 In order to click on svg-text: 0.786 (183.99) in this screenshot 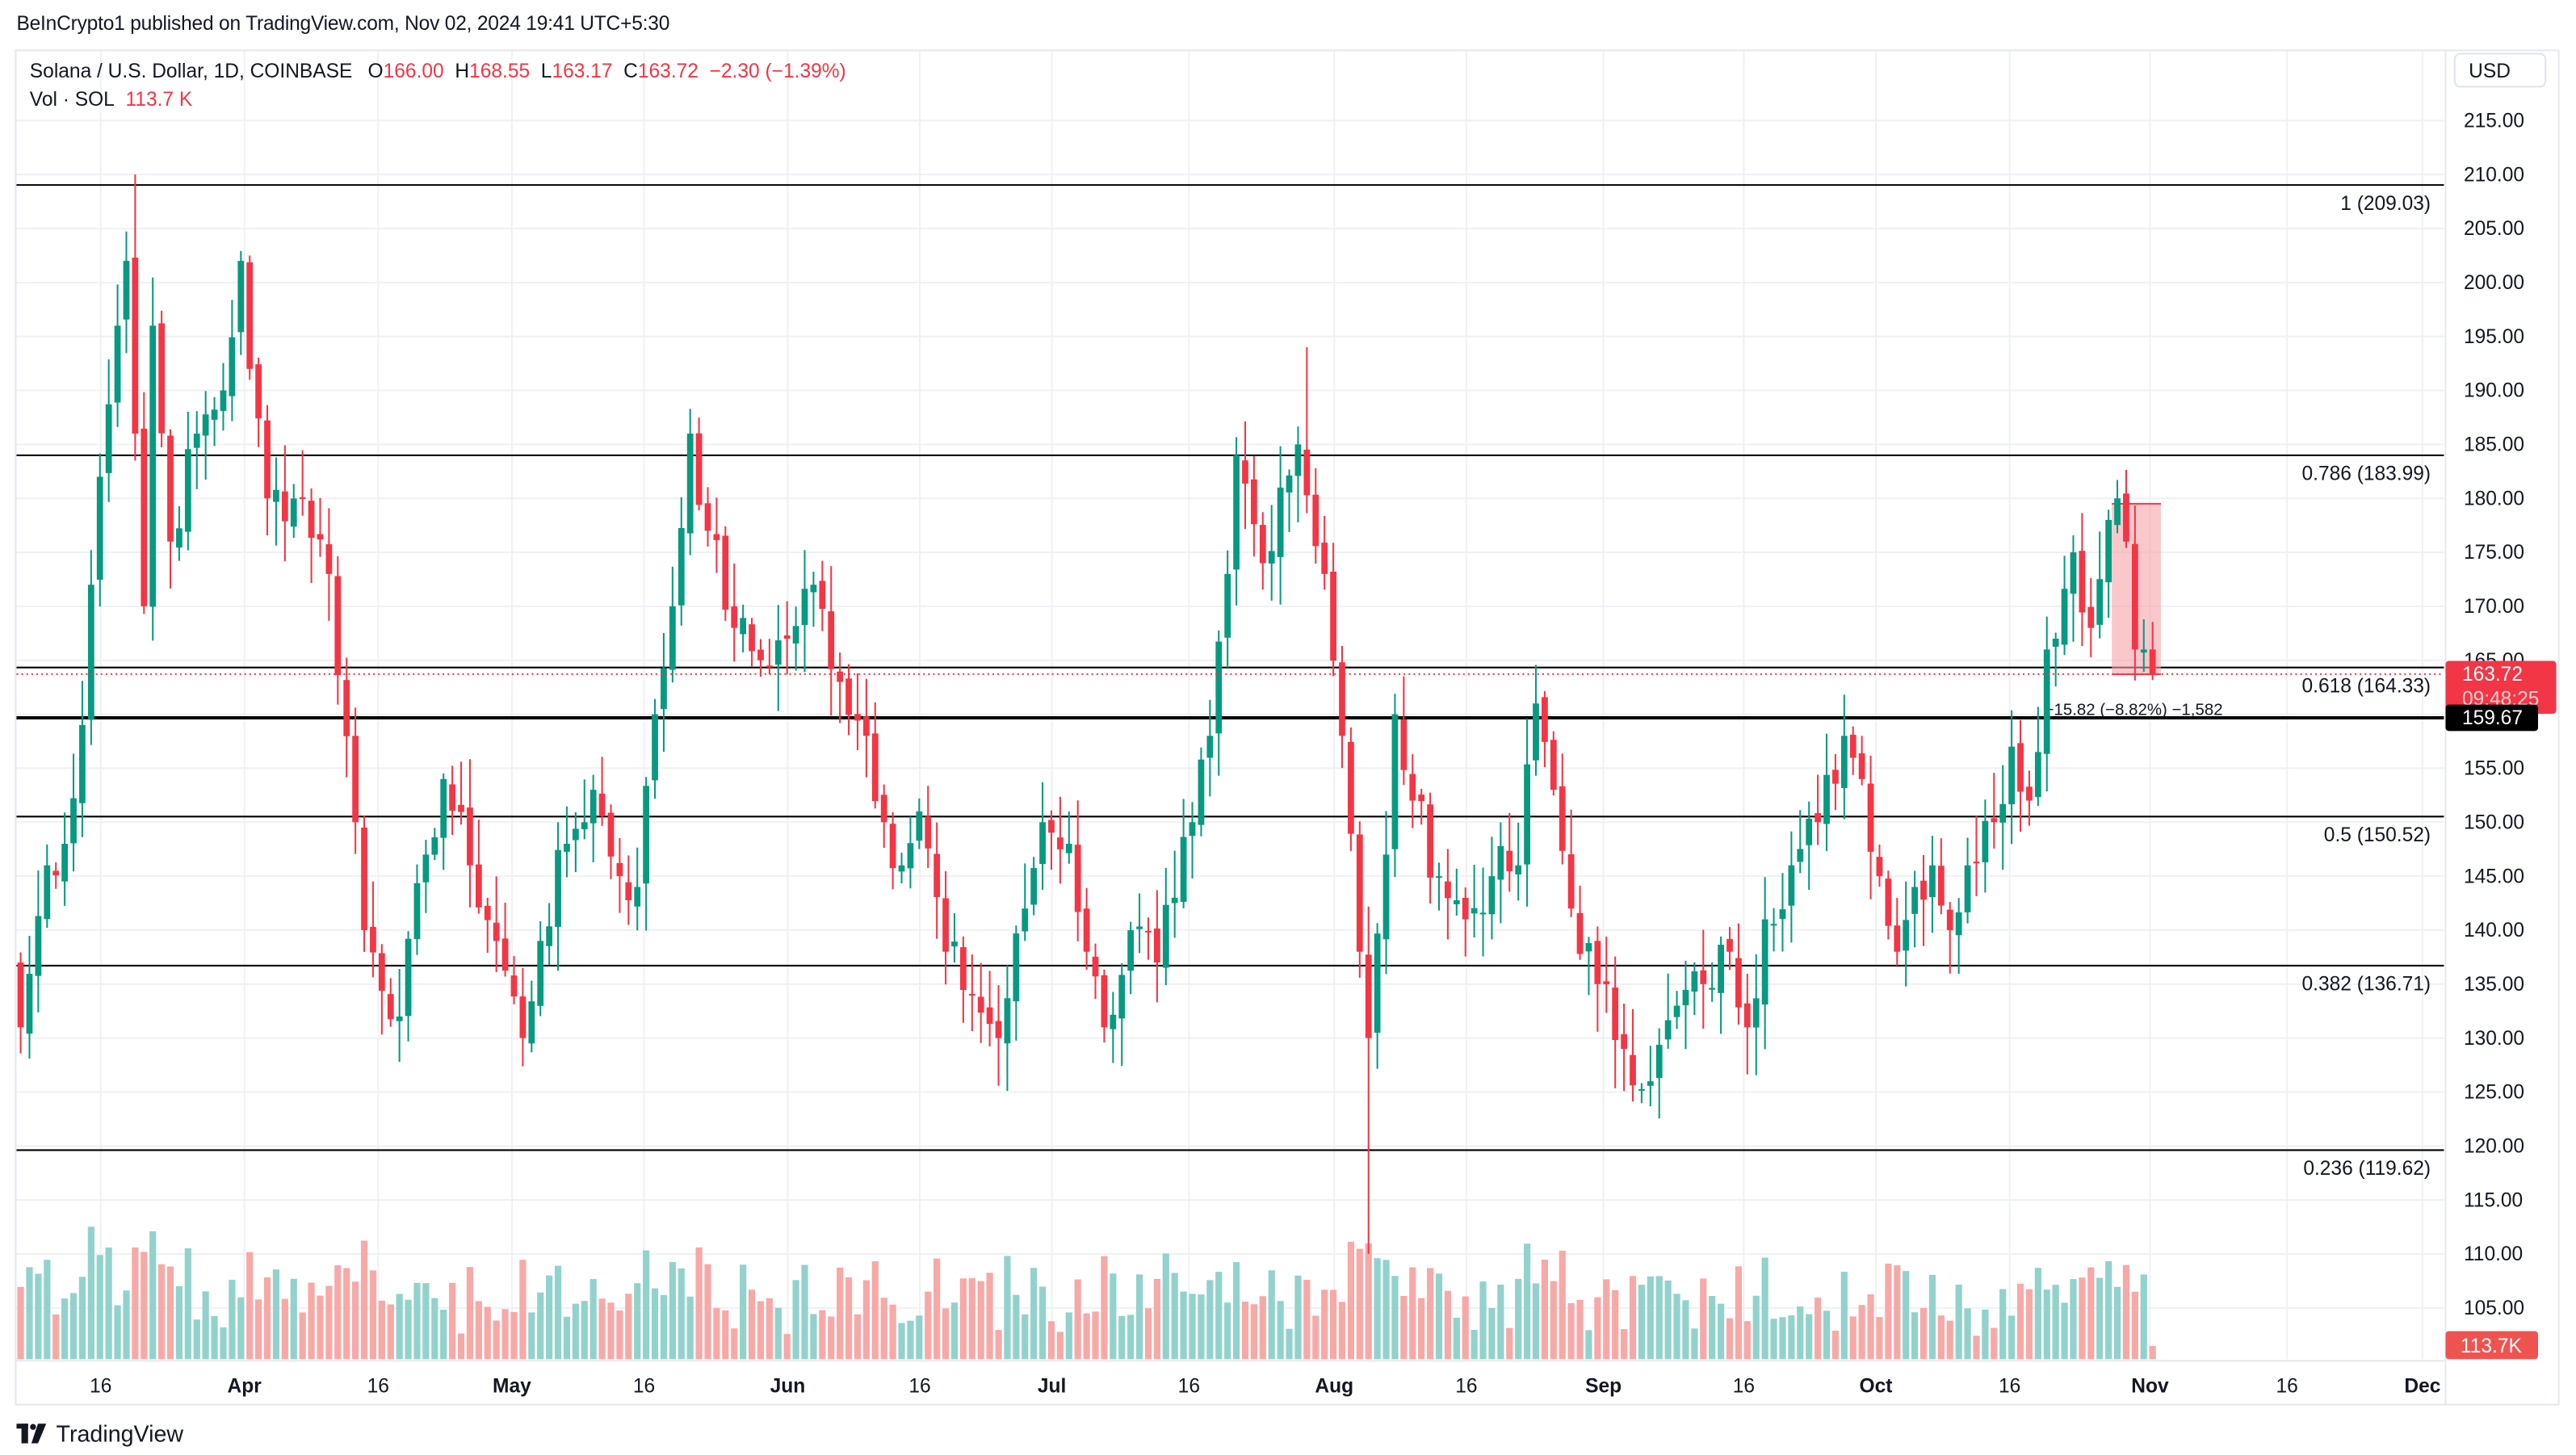, I will do `click(2366, 474)`.